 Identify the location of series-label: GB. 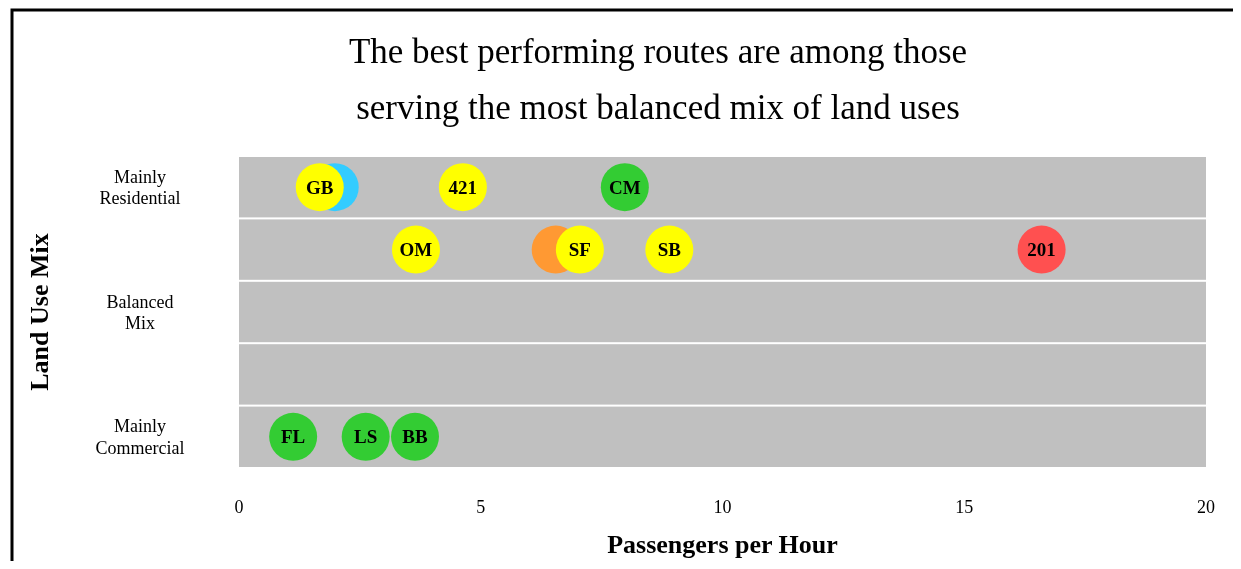
(320, 187).